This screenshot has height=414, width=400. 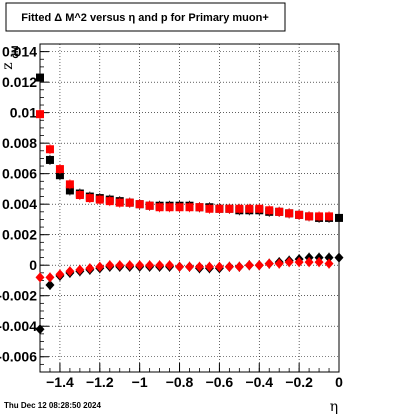 I want to click on y-tick-label: -0.002, so click(x=18, y=296).